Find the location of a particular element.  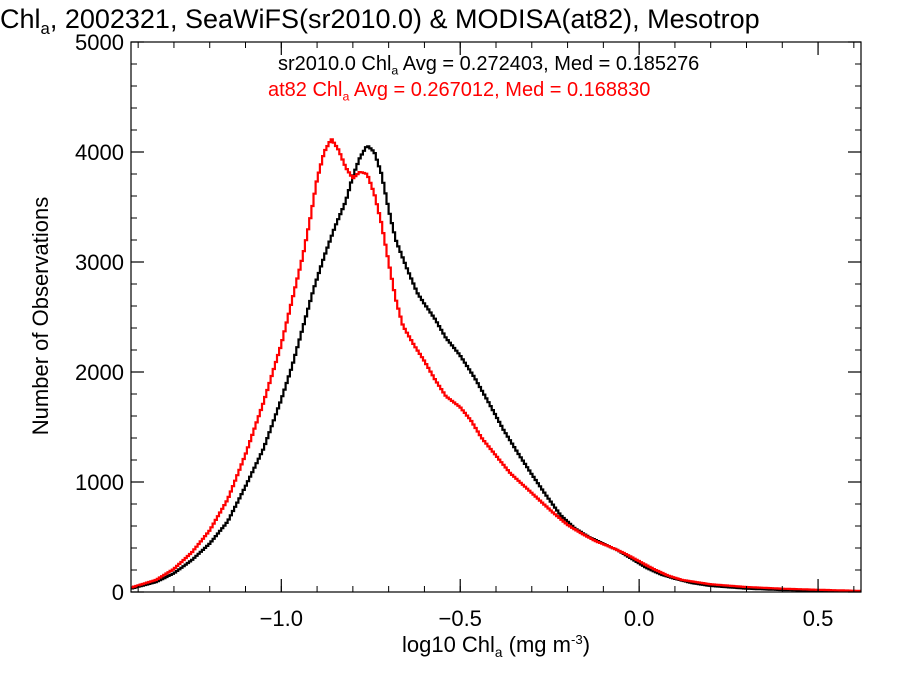

y-tick-label: 5000 is located at coordinates (99, 42).